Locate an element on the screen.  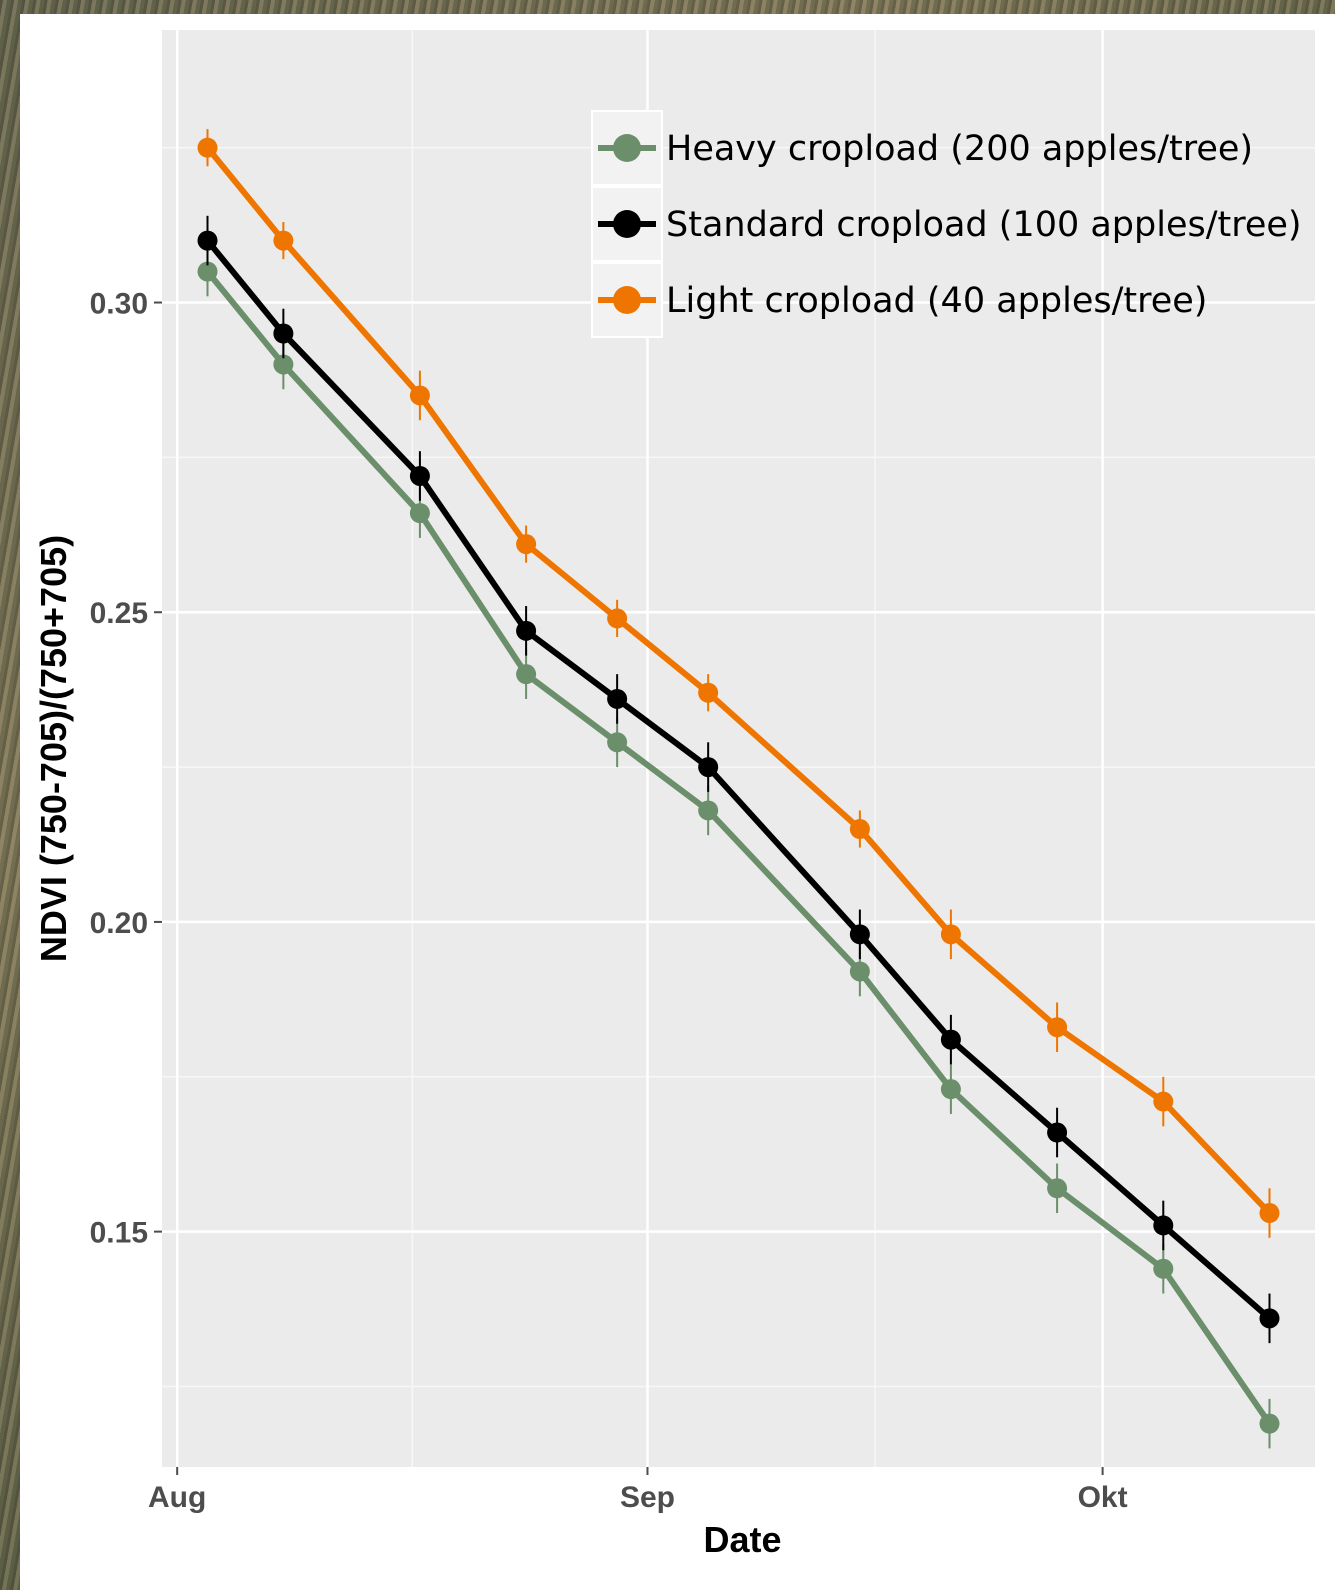
x-axis-title: Date is located at coordinates (742, 1539).